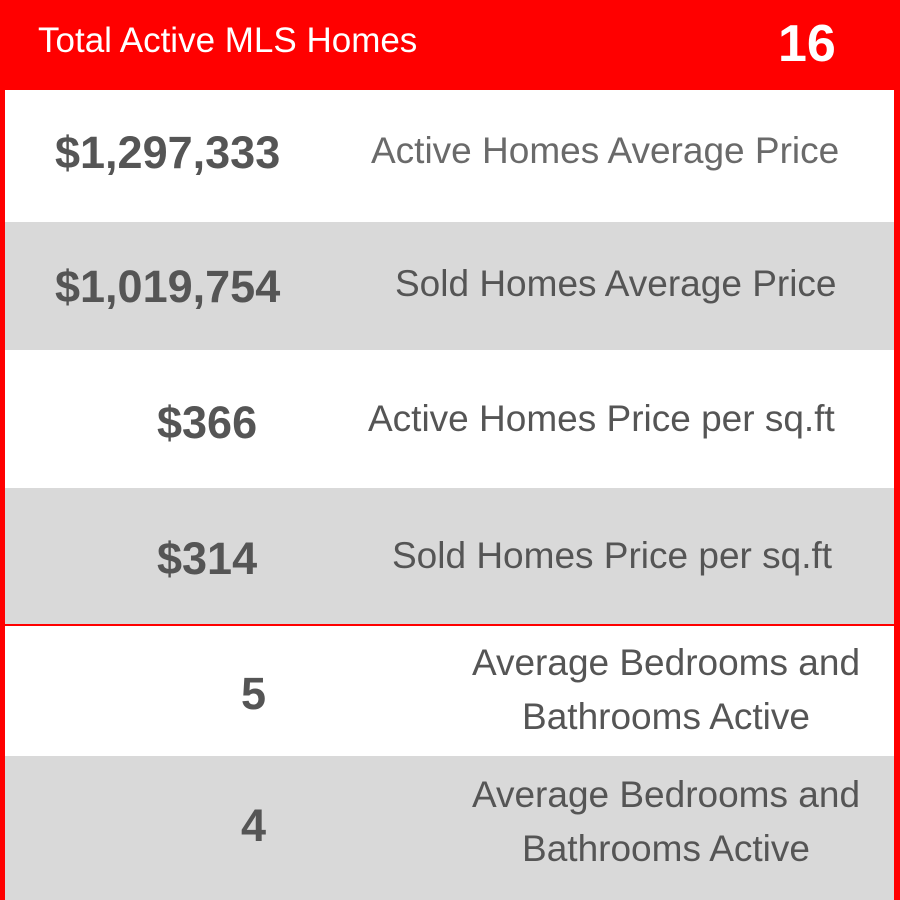 Image resolution: width=900 pixels, height=900 pixels. I want to click on stat-row-sold-average-price: $1,019,754 Sold Homes Average Price, so click(449, 286).